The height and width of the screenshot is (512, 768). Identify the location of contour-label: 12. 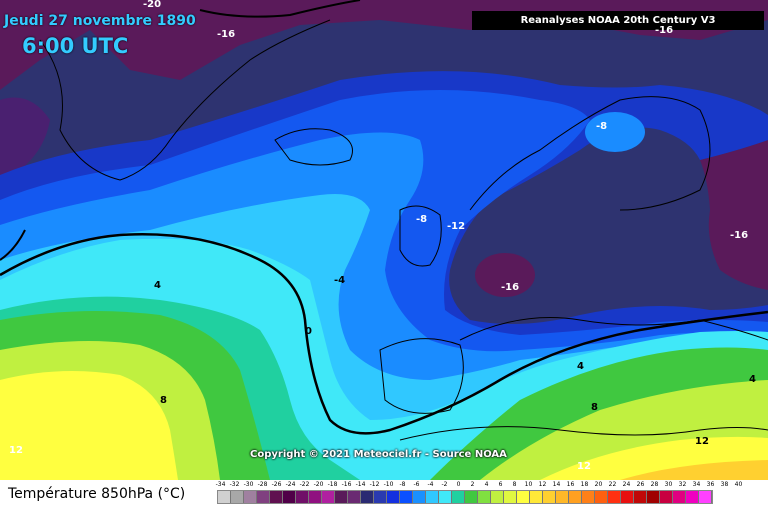
(584, 466).